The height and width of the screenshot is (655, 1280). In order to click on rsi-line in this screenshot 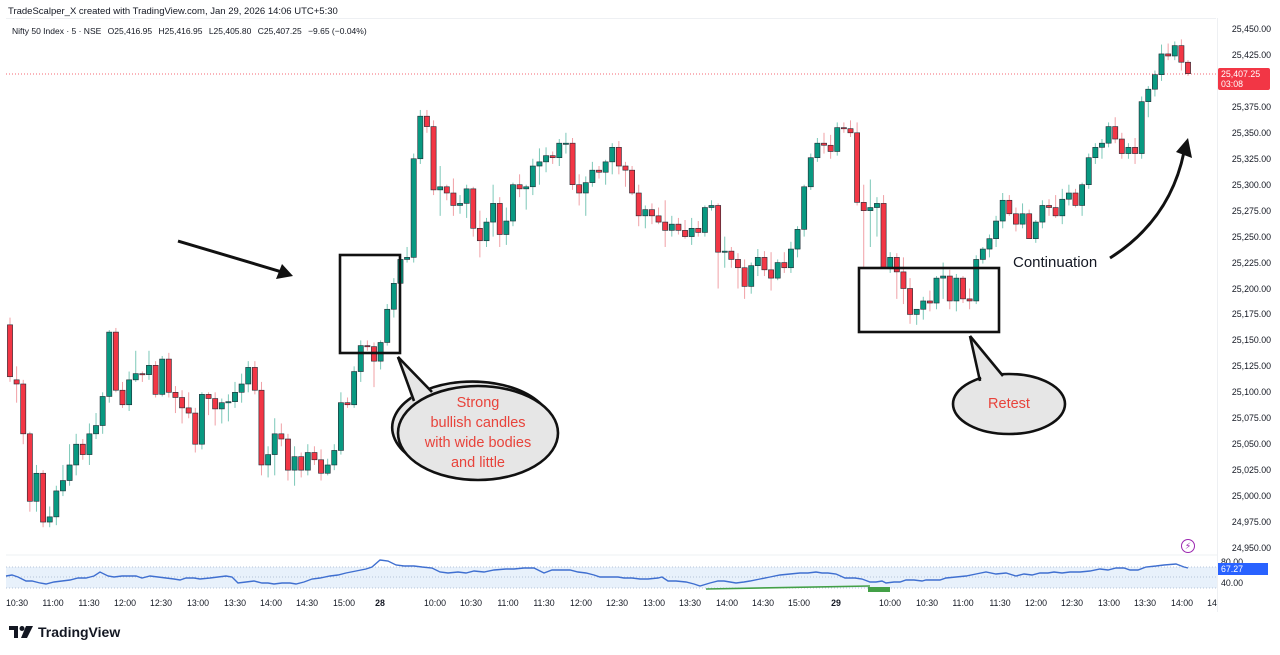, I will do `click(597, 573)`.